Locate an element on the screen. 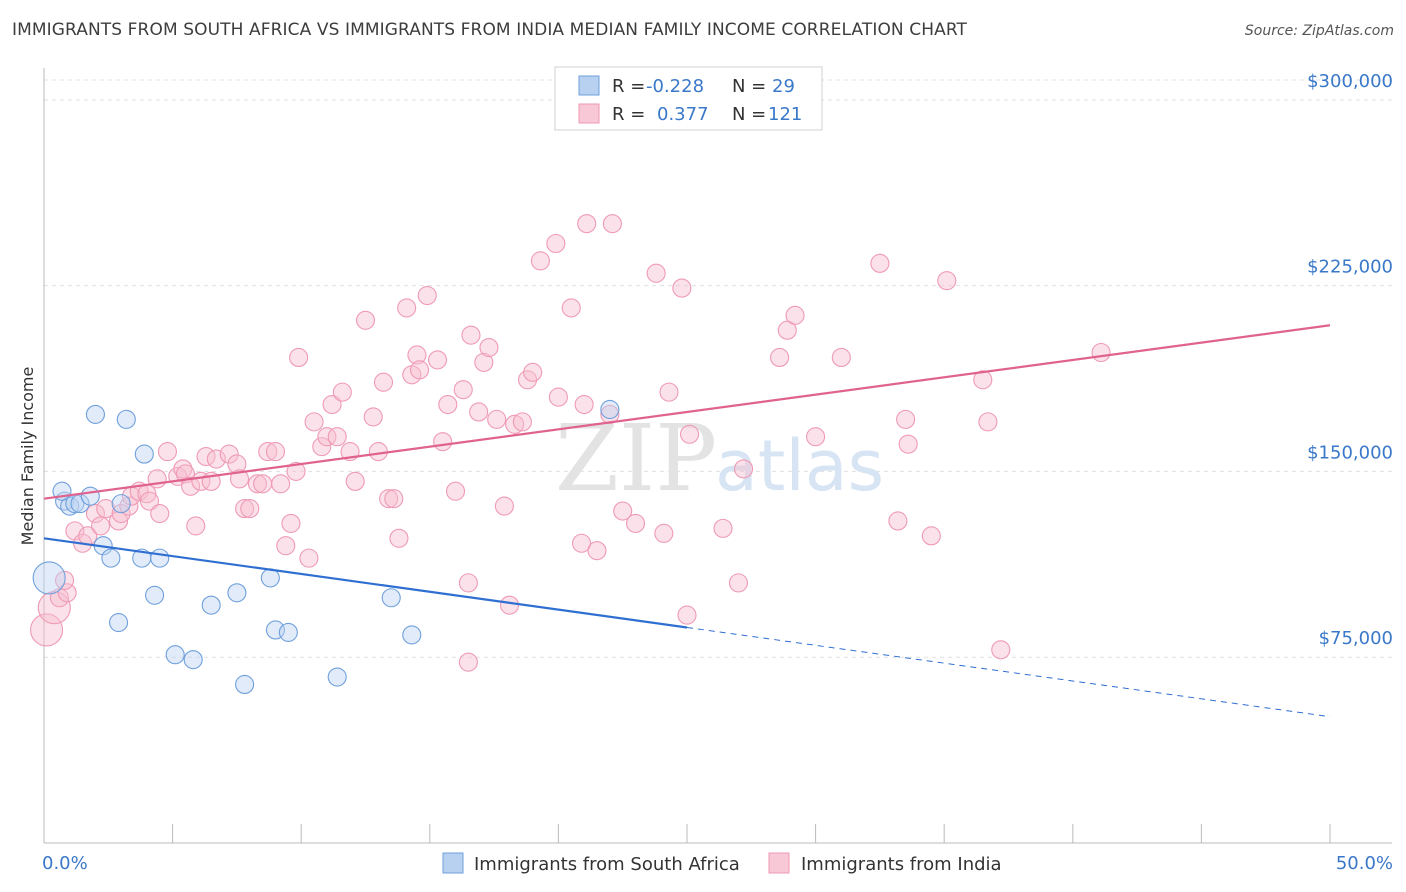 The height and width of the screenshot is (892, 1406). legend-r-label-india: R = is located at coordinates (628, 114).